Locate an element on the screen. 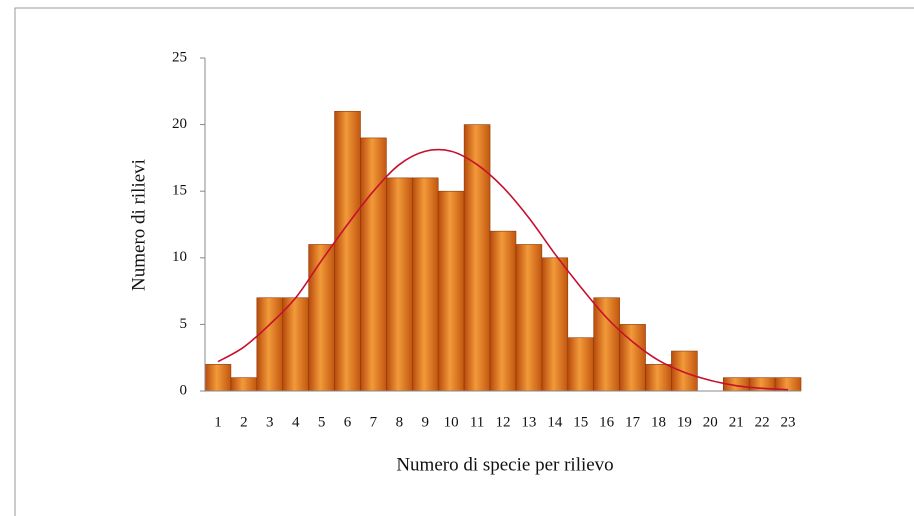 This screenshot has height=516, width=914. x-tick-label: 16 is located at coordinates (607, 422).